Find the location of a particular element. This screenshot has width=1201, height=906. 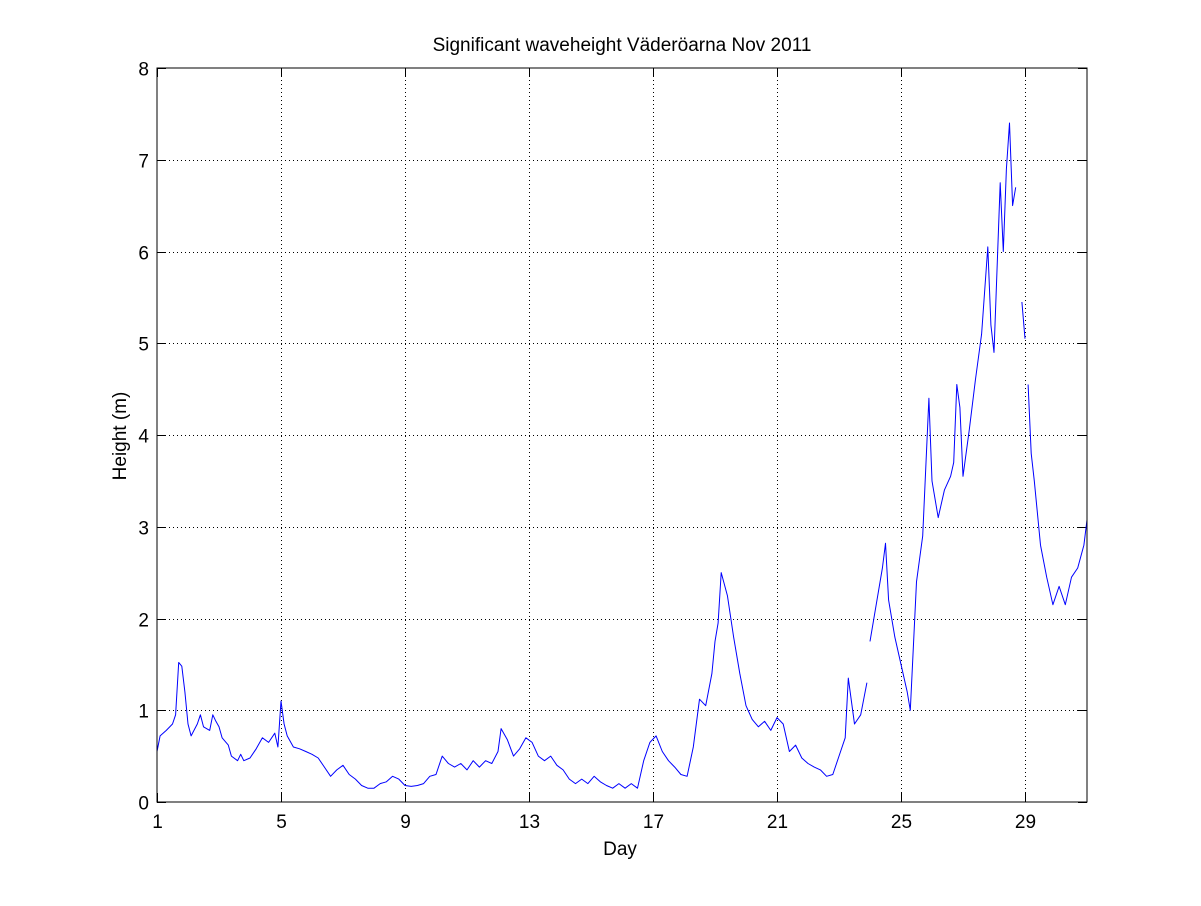

x-axis-label: Day is located at coordinates (620, 849).